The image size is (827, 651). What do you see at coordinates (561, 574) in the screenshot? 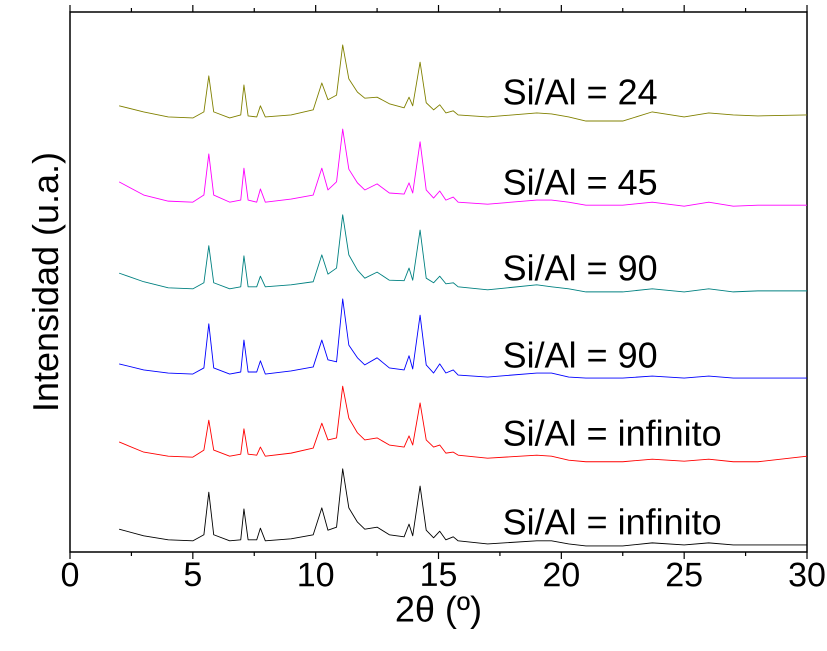
I see `x-tick-label: 20` at bounding box center [561, 574].